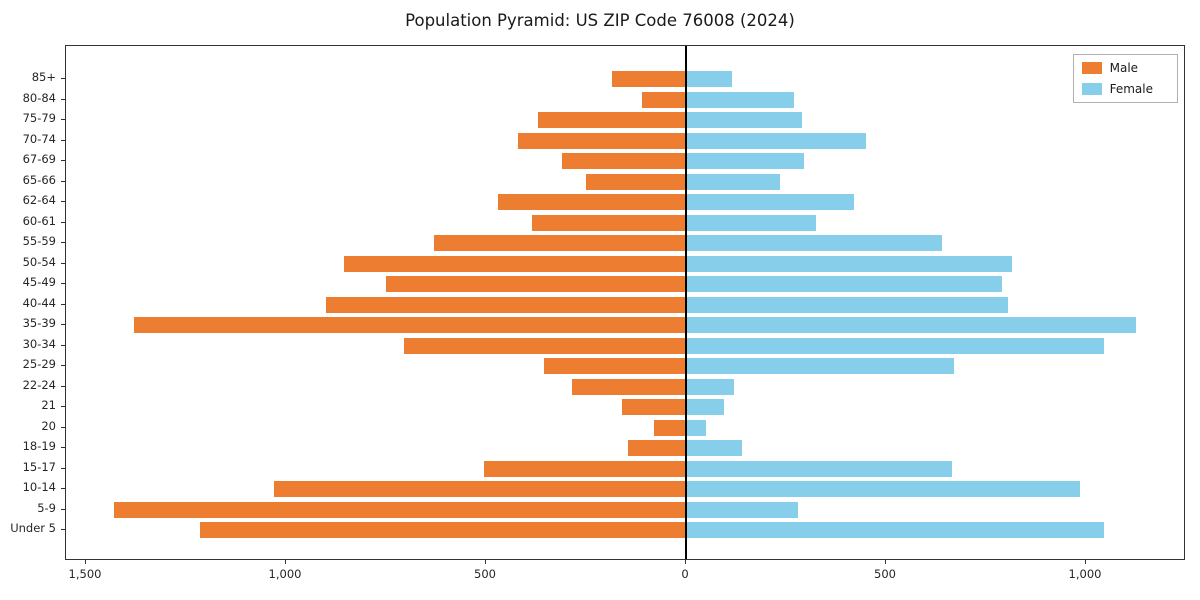  I want to click on y-tick-label: 35-39, so click(39, 323).